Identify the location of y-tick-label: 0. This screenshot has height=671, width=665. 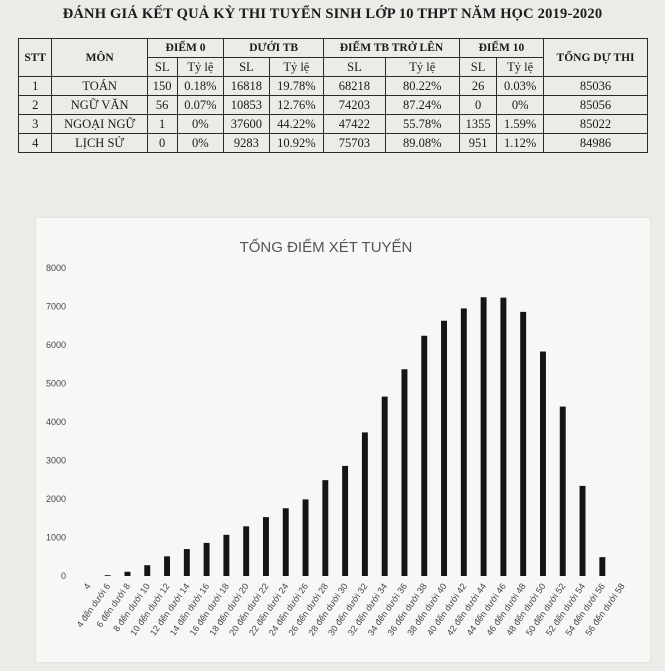
(63, 576).